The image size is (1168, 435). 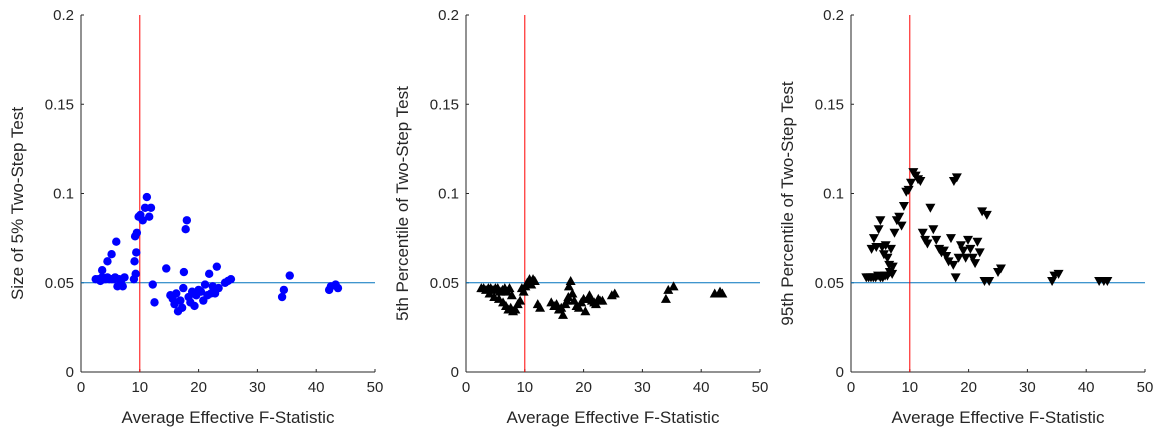 What do you see at coordinates (17, 203) in the screenshot?
I see `y-axis-label: Size of 5% Two-Step Test` at bounding box center [17, 203].